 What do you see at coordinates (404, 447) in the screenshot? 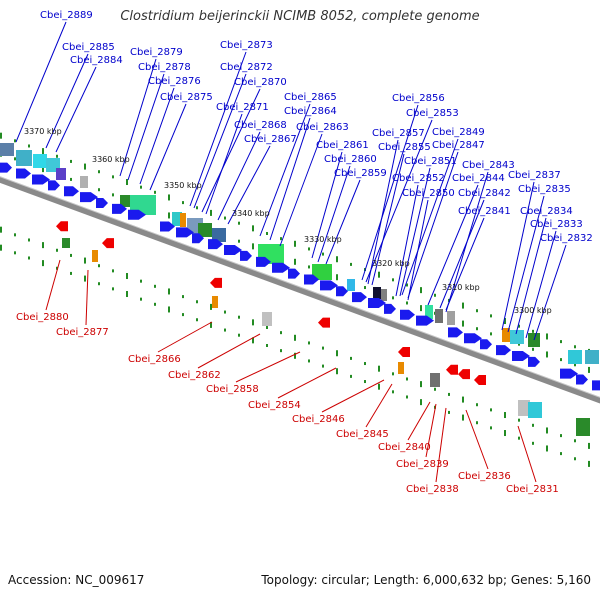
I see `gene-label-bottom: Cbei_2840` at bounding box center [404, 447].